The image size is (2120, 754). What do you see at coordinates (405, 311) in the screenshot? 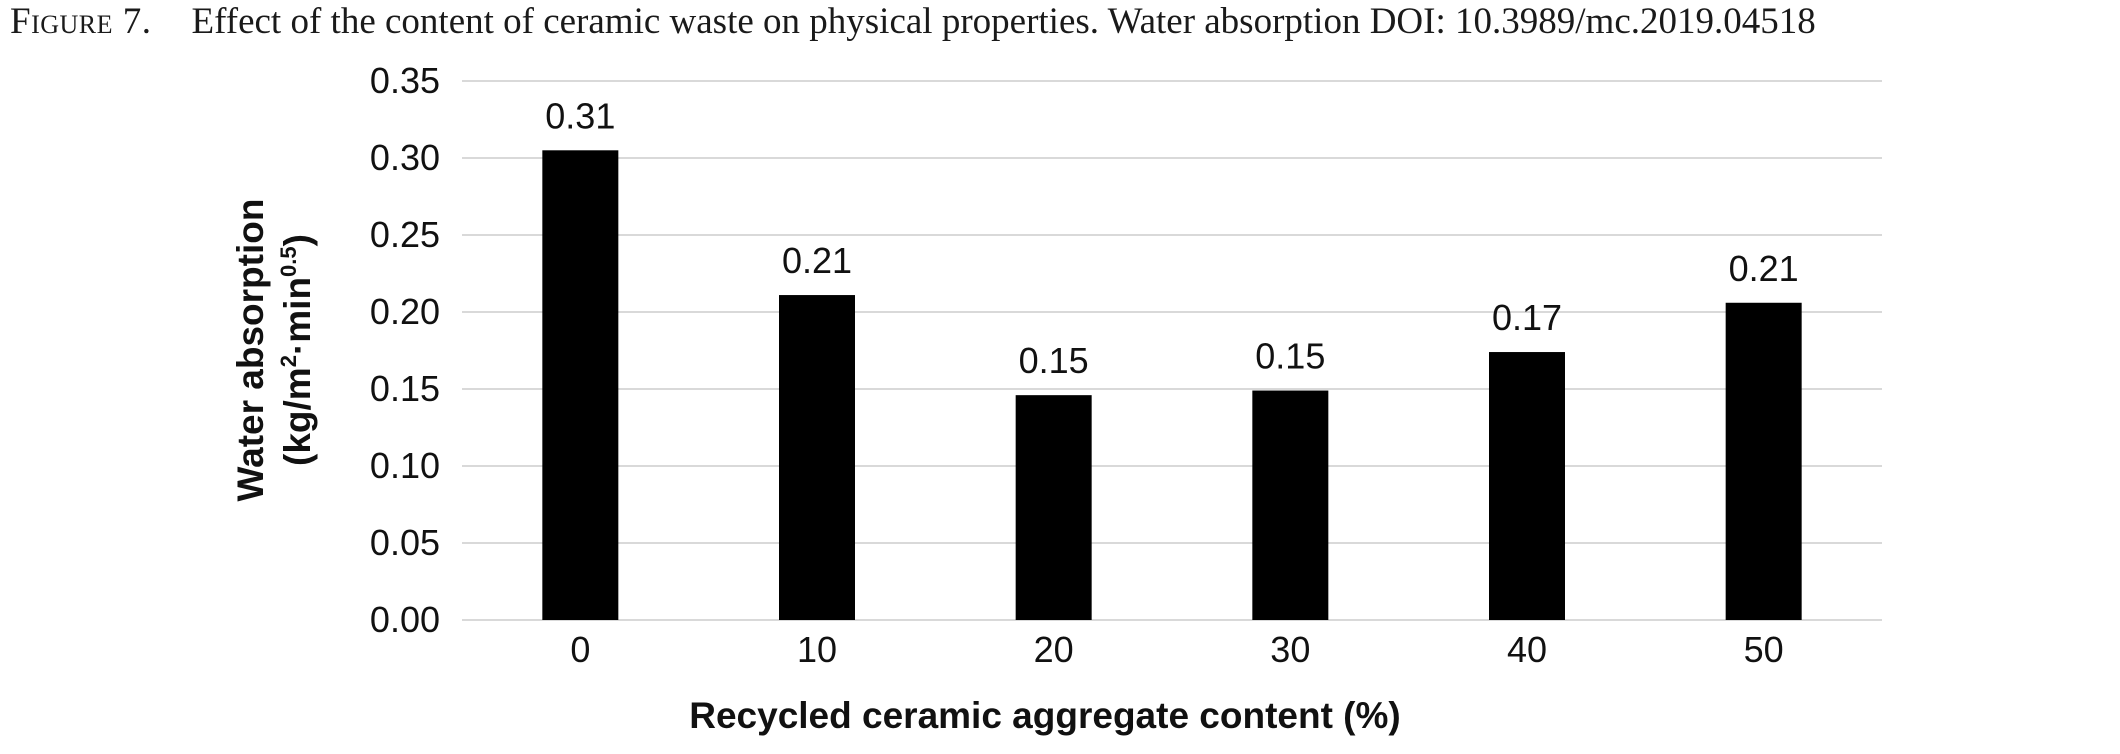
I see `y-tick-label: 0.20` at bounding box center [405, 311].